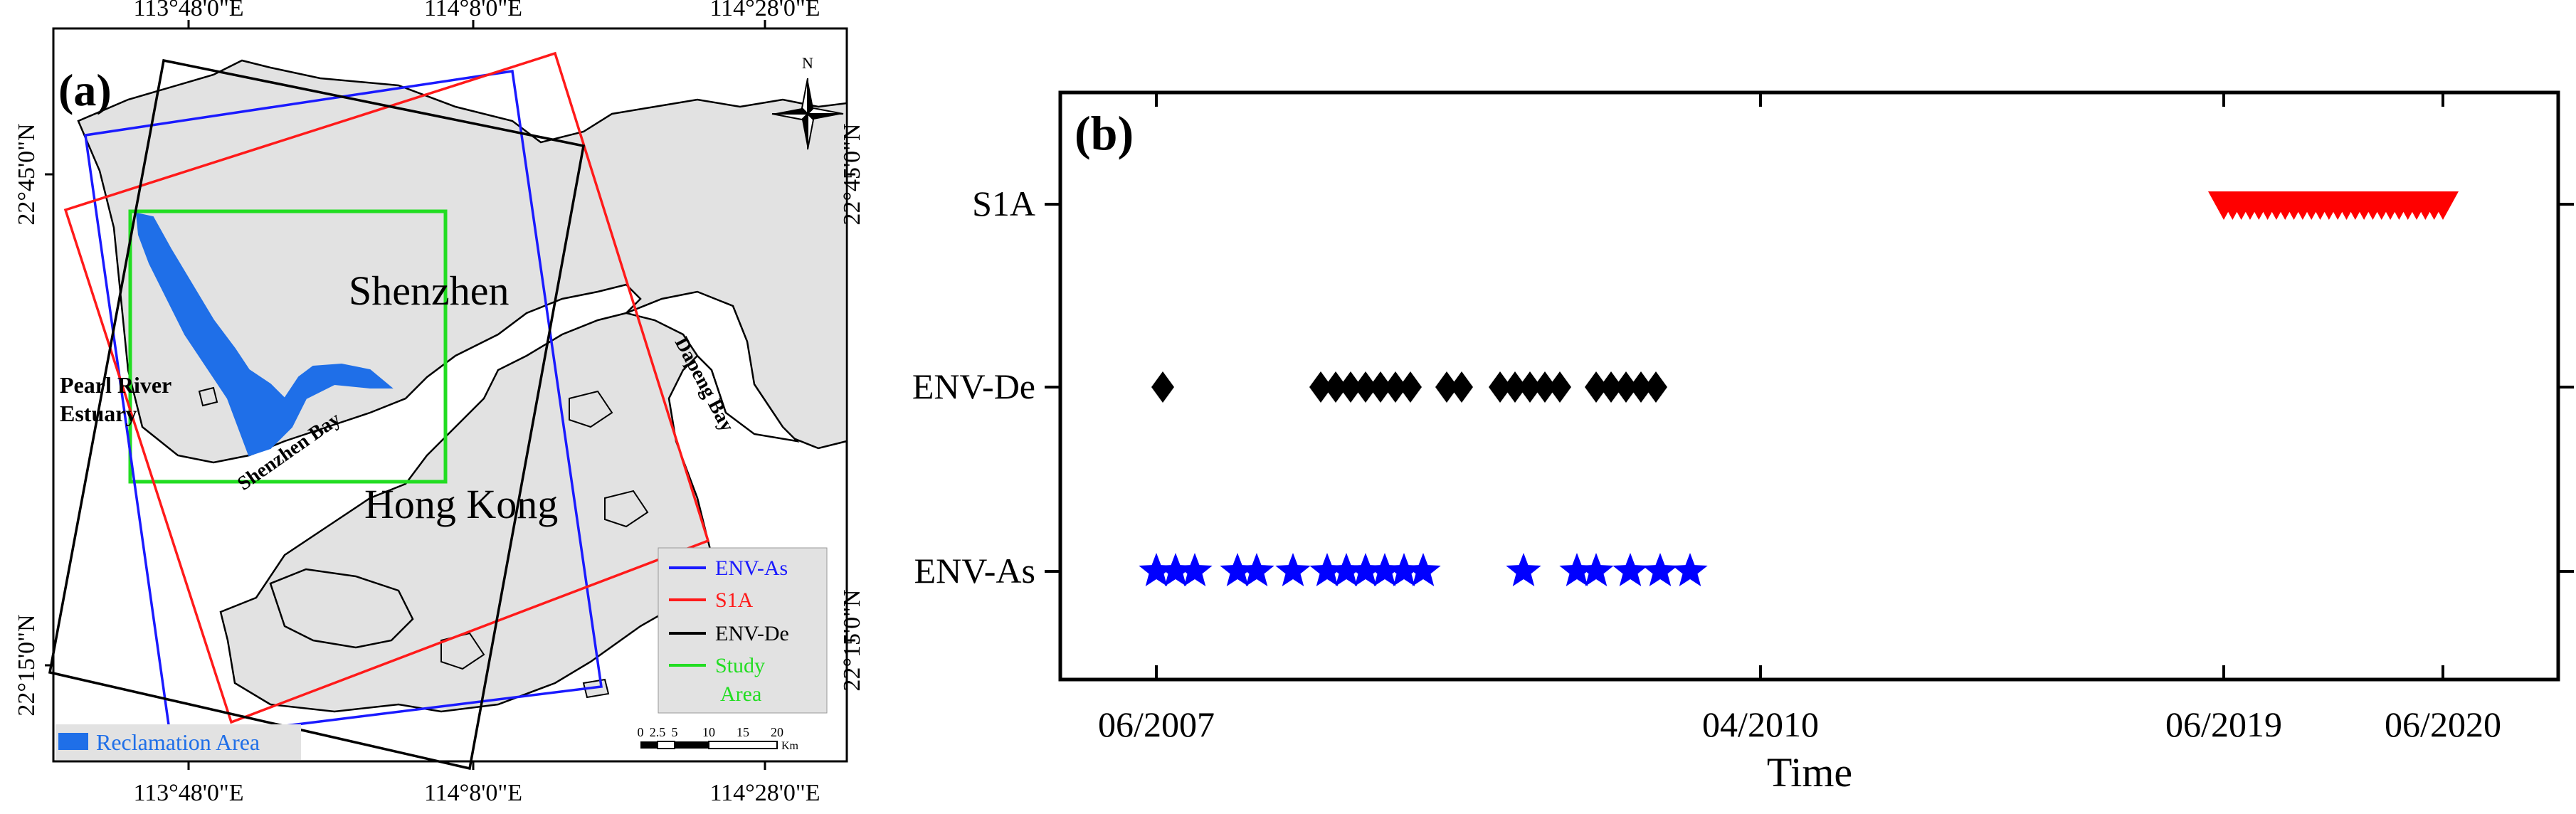  What do you see at coordinates (429, 291) in the screenshot?
I see `shenzhen-label: Shenzhen` at bounding box center [429, 291].